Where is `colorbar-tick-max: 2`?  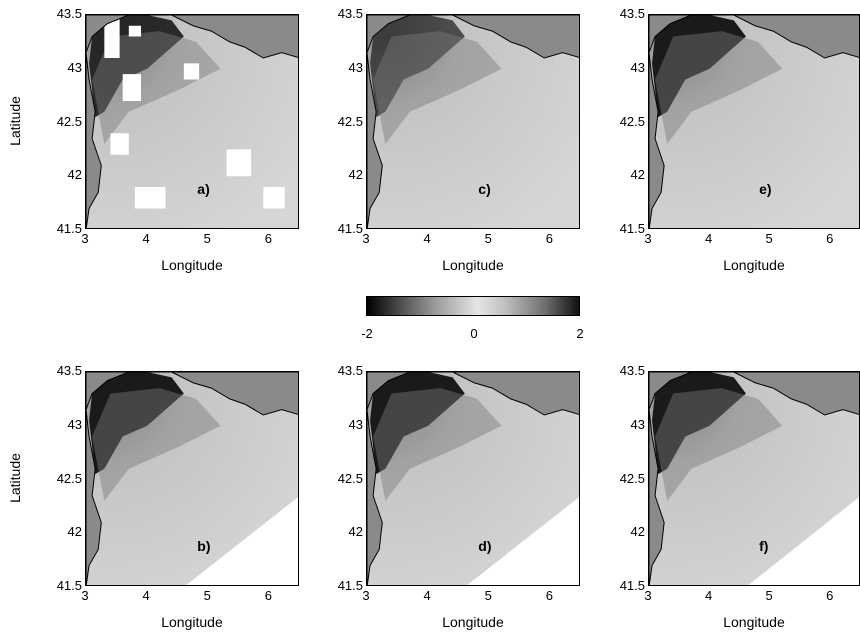 colorbar-tick-max: 2 is located at coordinates (580, 333).